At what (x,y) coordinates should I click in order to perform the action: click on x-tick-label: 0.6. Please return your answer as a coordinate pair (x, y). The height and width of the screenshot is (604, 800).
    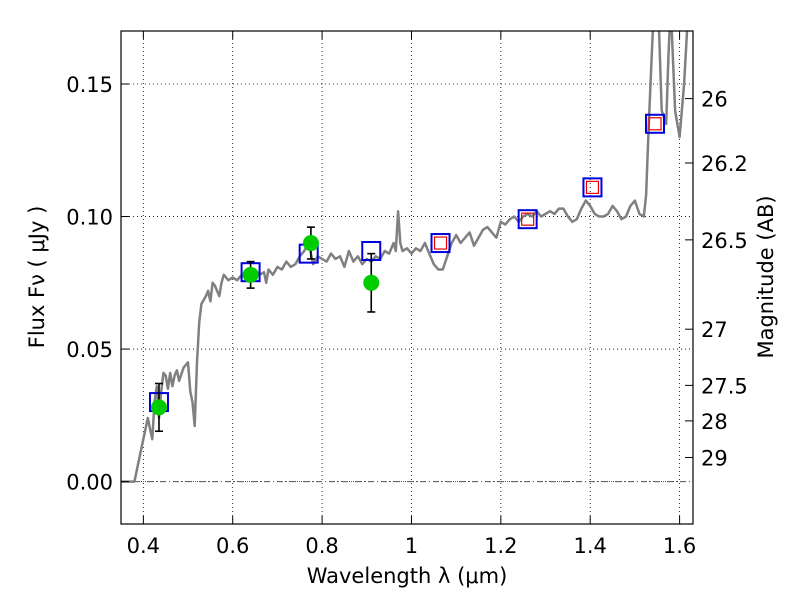
    Looking at the image, I should click on (232, 546).